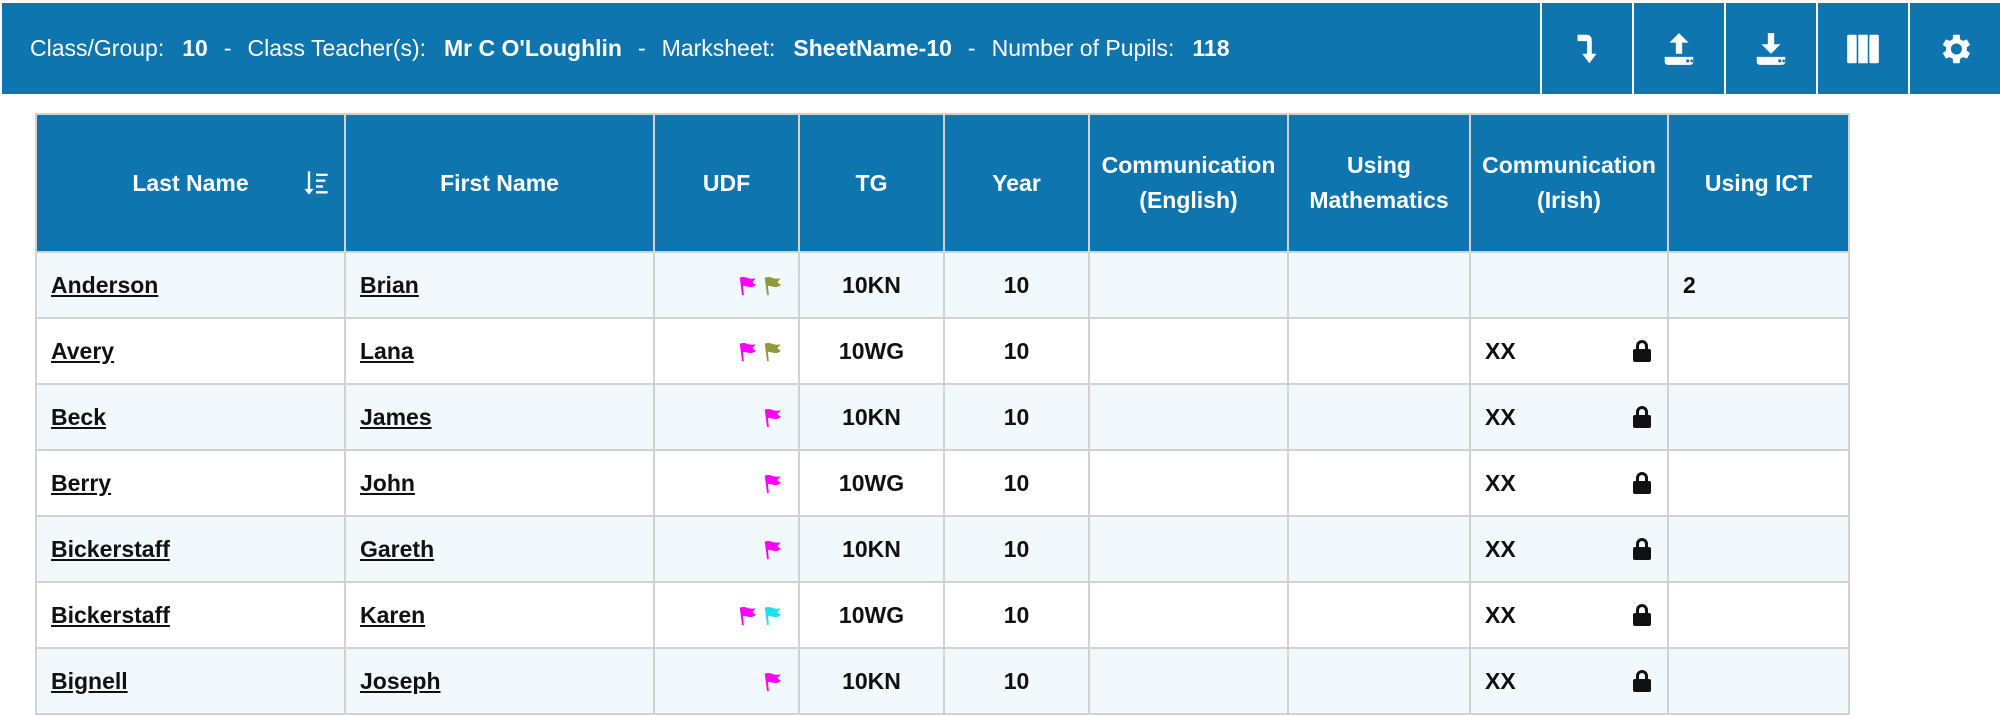 This screenshot has width=2000, height=715. What do you see at coordinates (942, 615) in the screenshot?
I see `table-row: Bickerstaff Karen 10WG 10 XX` at bounding box center [942, 615].